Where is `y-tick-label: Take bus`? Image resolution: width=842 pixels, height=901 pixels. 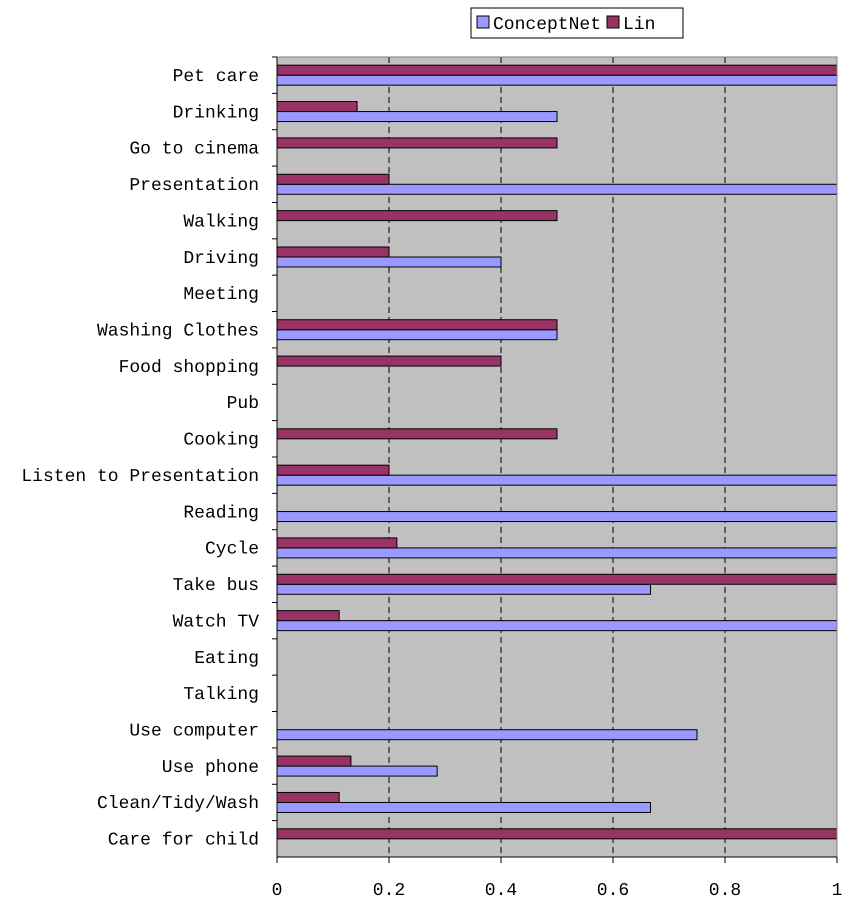
y-tick-label: Take bus is located at coordinates (215, 586).